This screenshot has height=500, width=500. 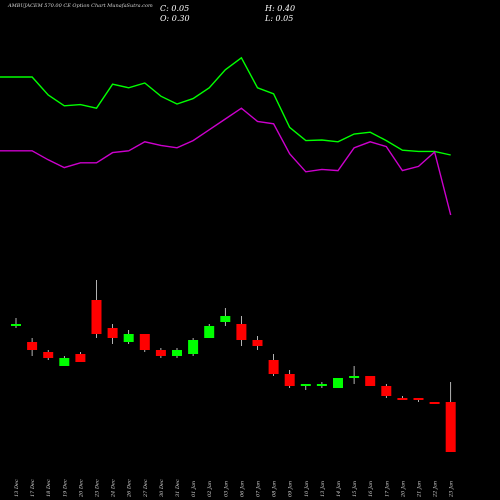 What do you see at coordinates (355, 489) in the screenshot?
I see `x-tick-label: 15 Jan` at bounding box center [355, 489].